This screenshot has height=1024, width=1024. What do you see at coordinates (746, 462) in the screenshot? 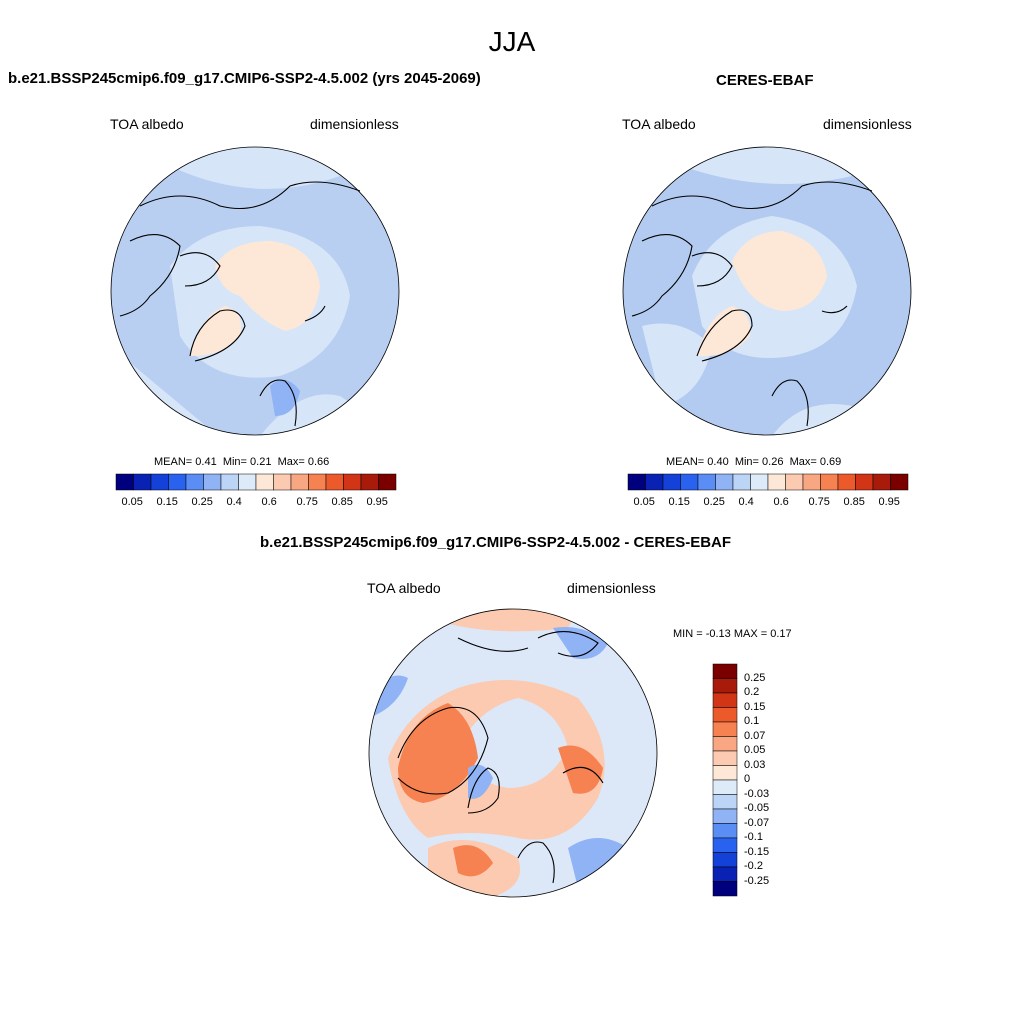
I see `obs-min-label: Min=` at bounding box center [746, 462].